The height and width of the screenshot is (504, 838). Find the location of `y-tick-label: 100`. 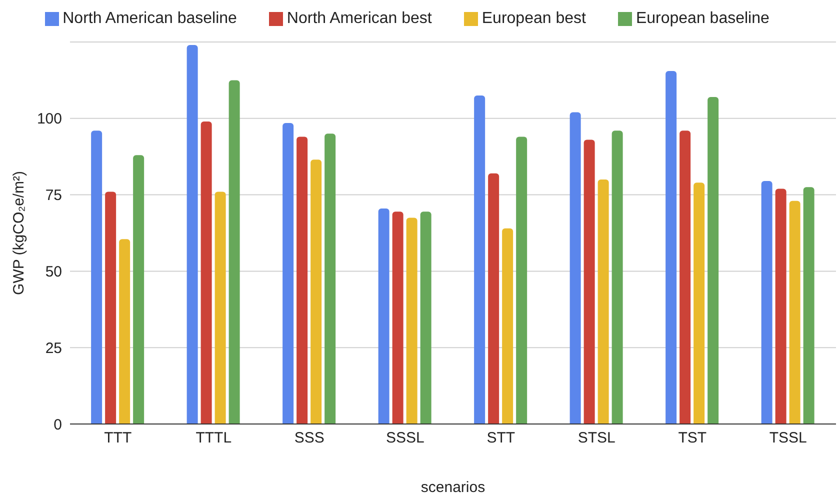

y-tick-label: 100 is located at coordinates (49, 119).